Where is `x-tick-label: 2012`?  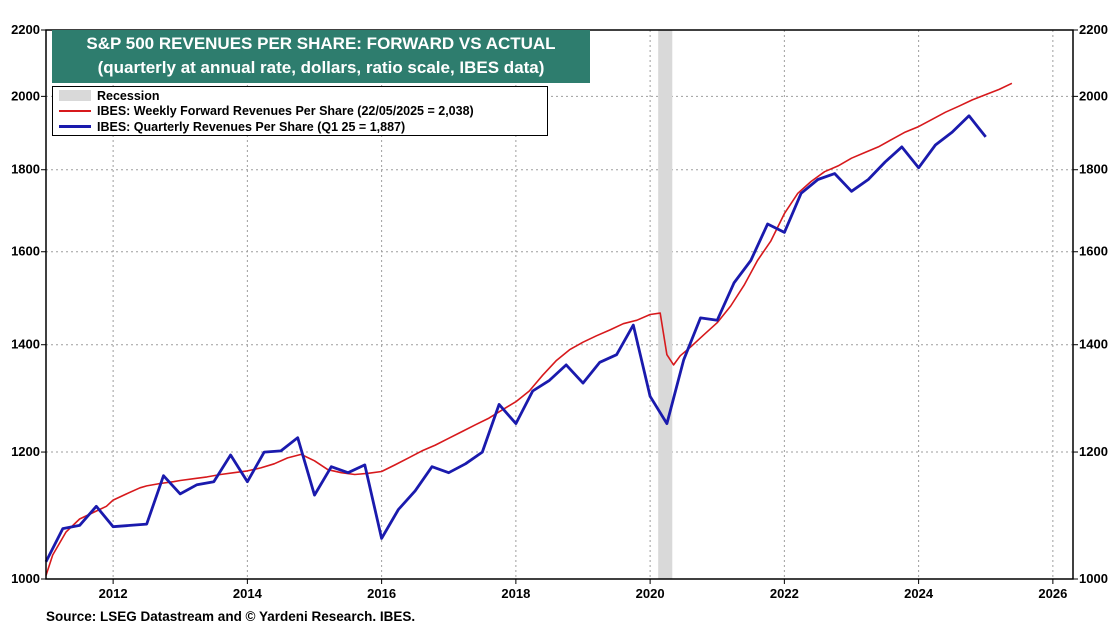
x-tick-label: 2012 is located at coordinates (113, 593).